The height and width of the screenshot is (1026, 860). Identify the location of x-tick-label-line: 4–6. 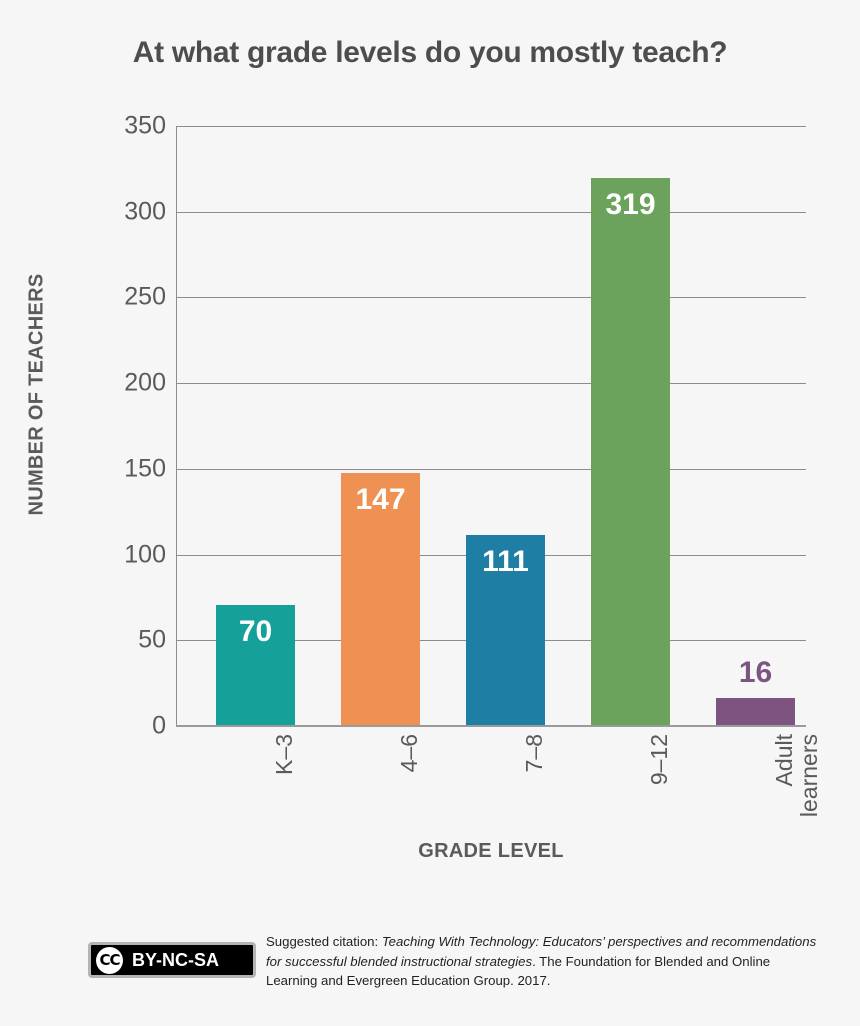
(409, 753).